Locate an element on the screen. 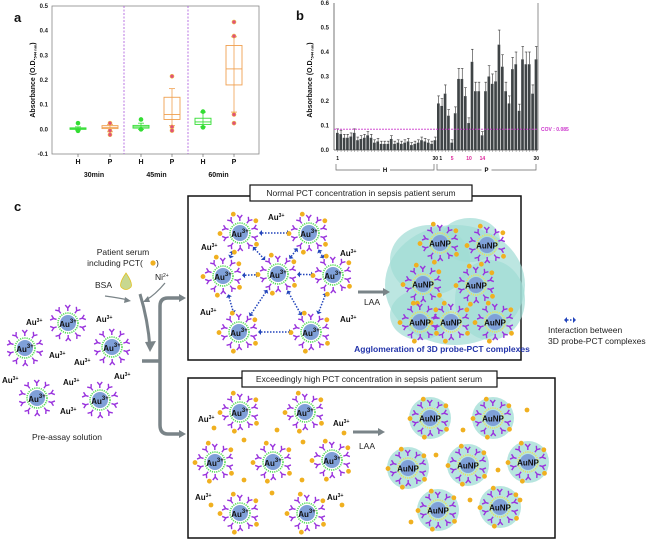 The width and height of the screenshot is (661, 541). chart-b-ytick-label: 0.3 is located at coordinates (325, 78).